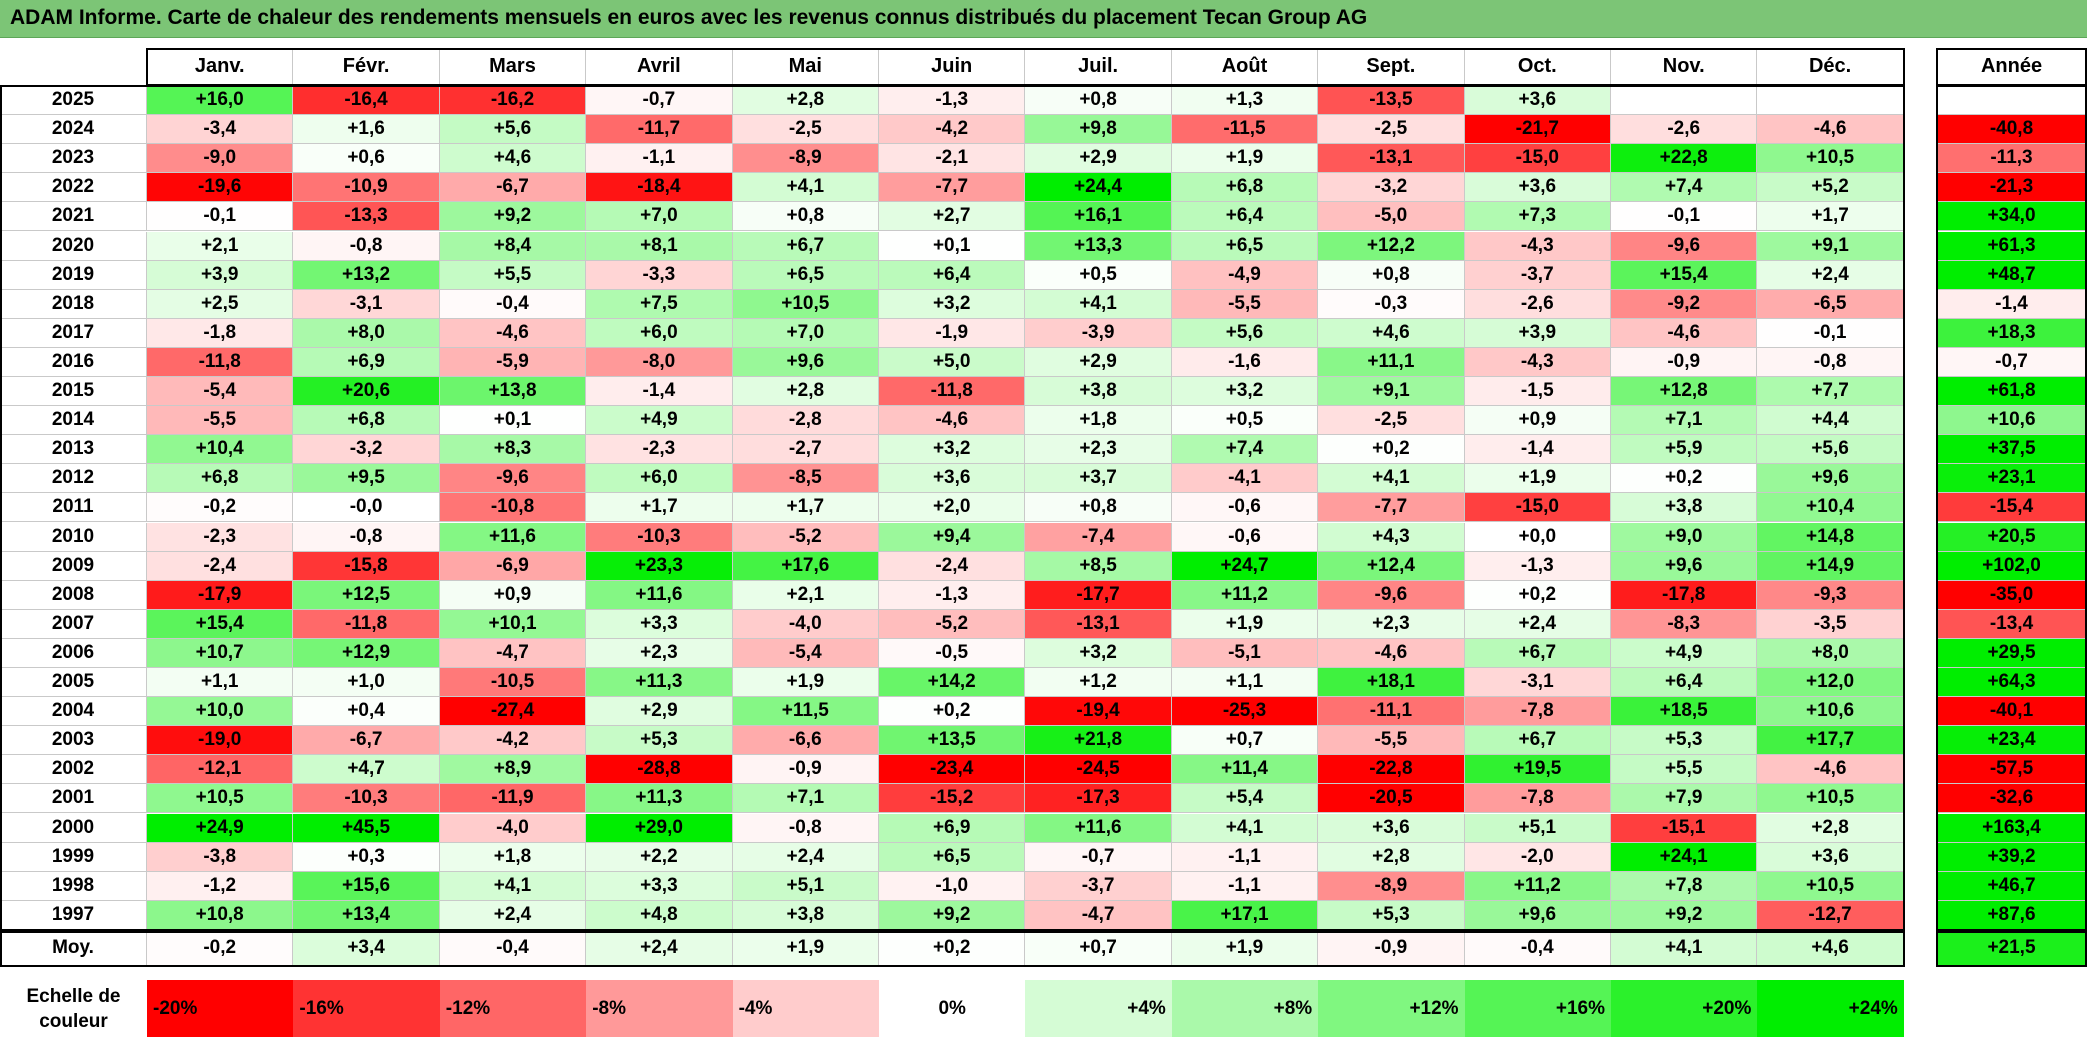 This screenshot has width=2087, height=1037. I want to click on heatmap-cell: +8,4, so click(513, 246).